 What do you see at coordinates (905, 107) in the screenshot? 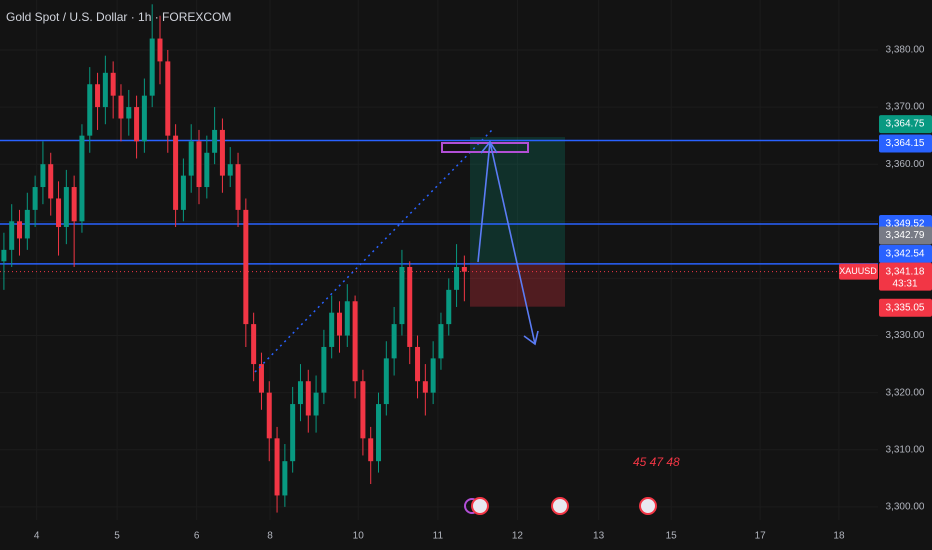
I see `y-tick-label: 3,370.00` at bounding box center [905, 107].